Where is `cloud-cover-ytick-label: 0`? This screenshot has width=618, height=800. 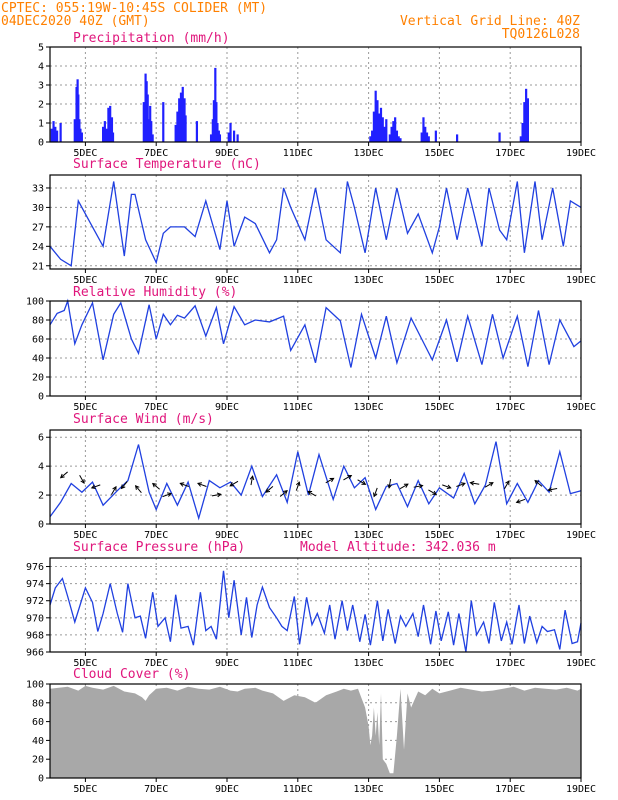
cloud-cover-ytick-label: 0 is located at coordinates (41, 779).